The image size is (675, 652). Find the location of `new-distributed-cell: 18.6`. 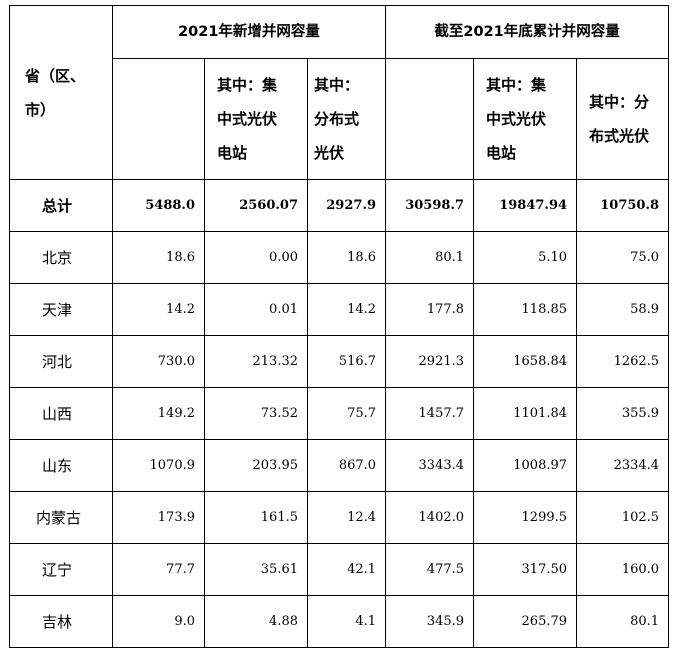

new-distributed-cell: 18.6 is located at coordinates (346, 257).